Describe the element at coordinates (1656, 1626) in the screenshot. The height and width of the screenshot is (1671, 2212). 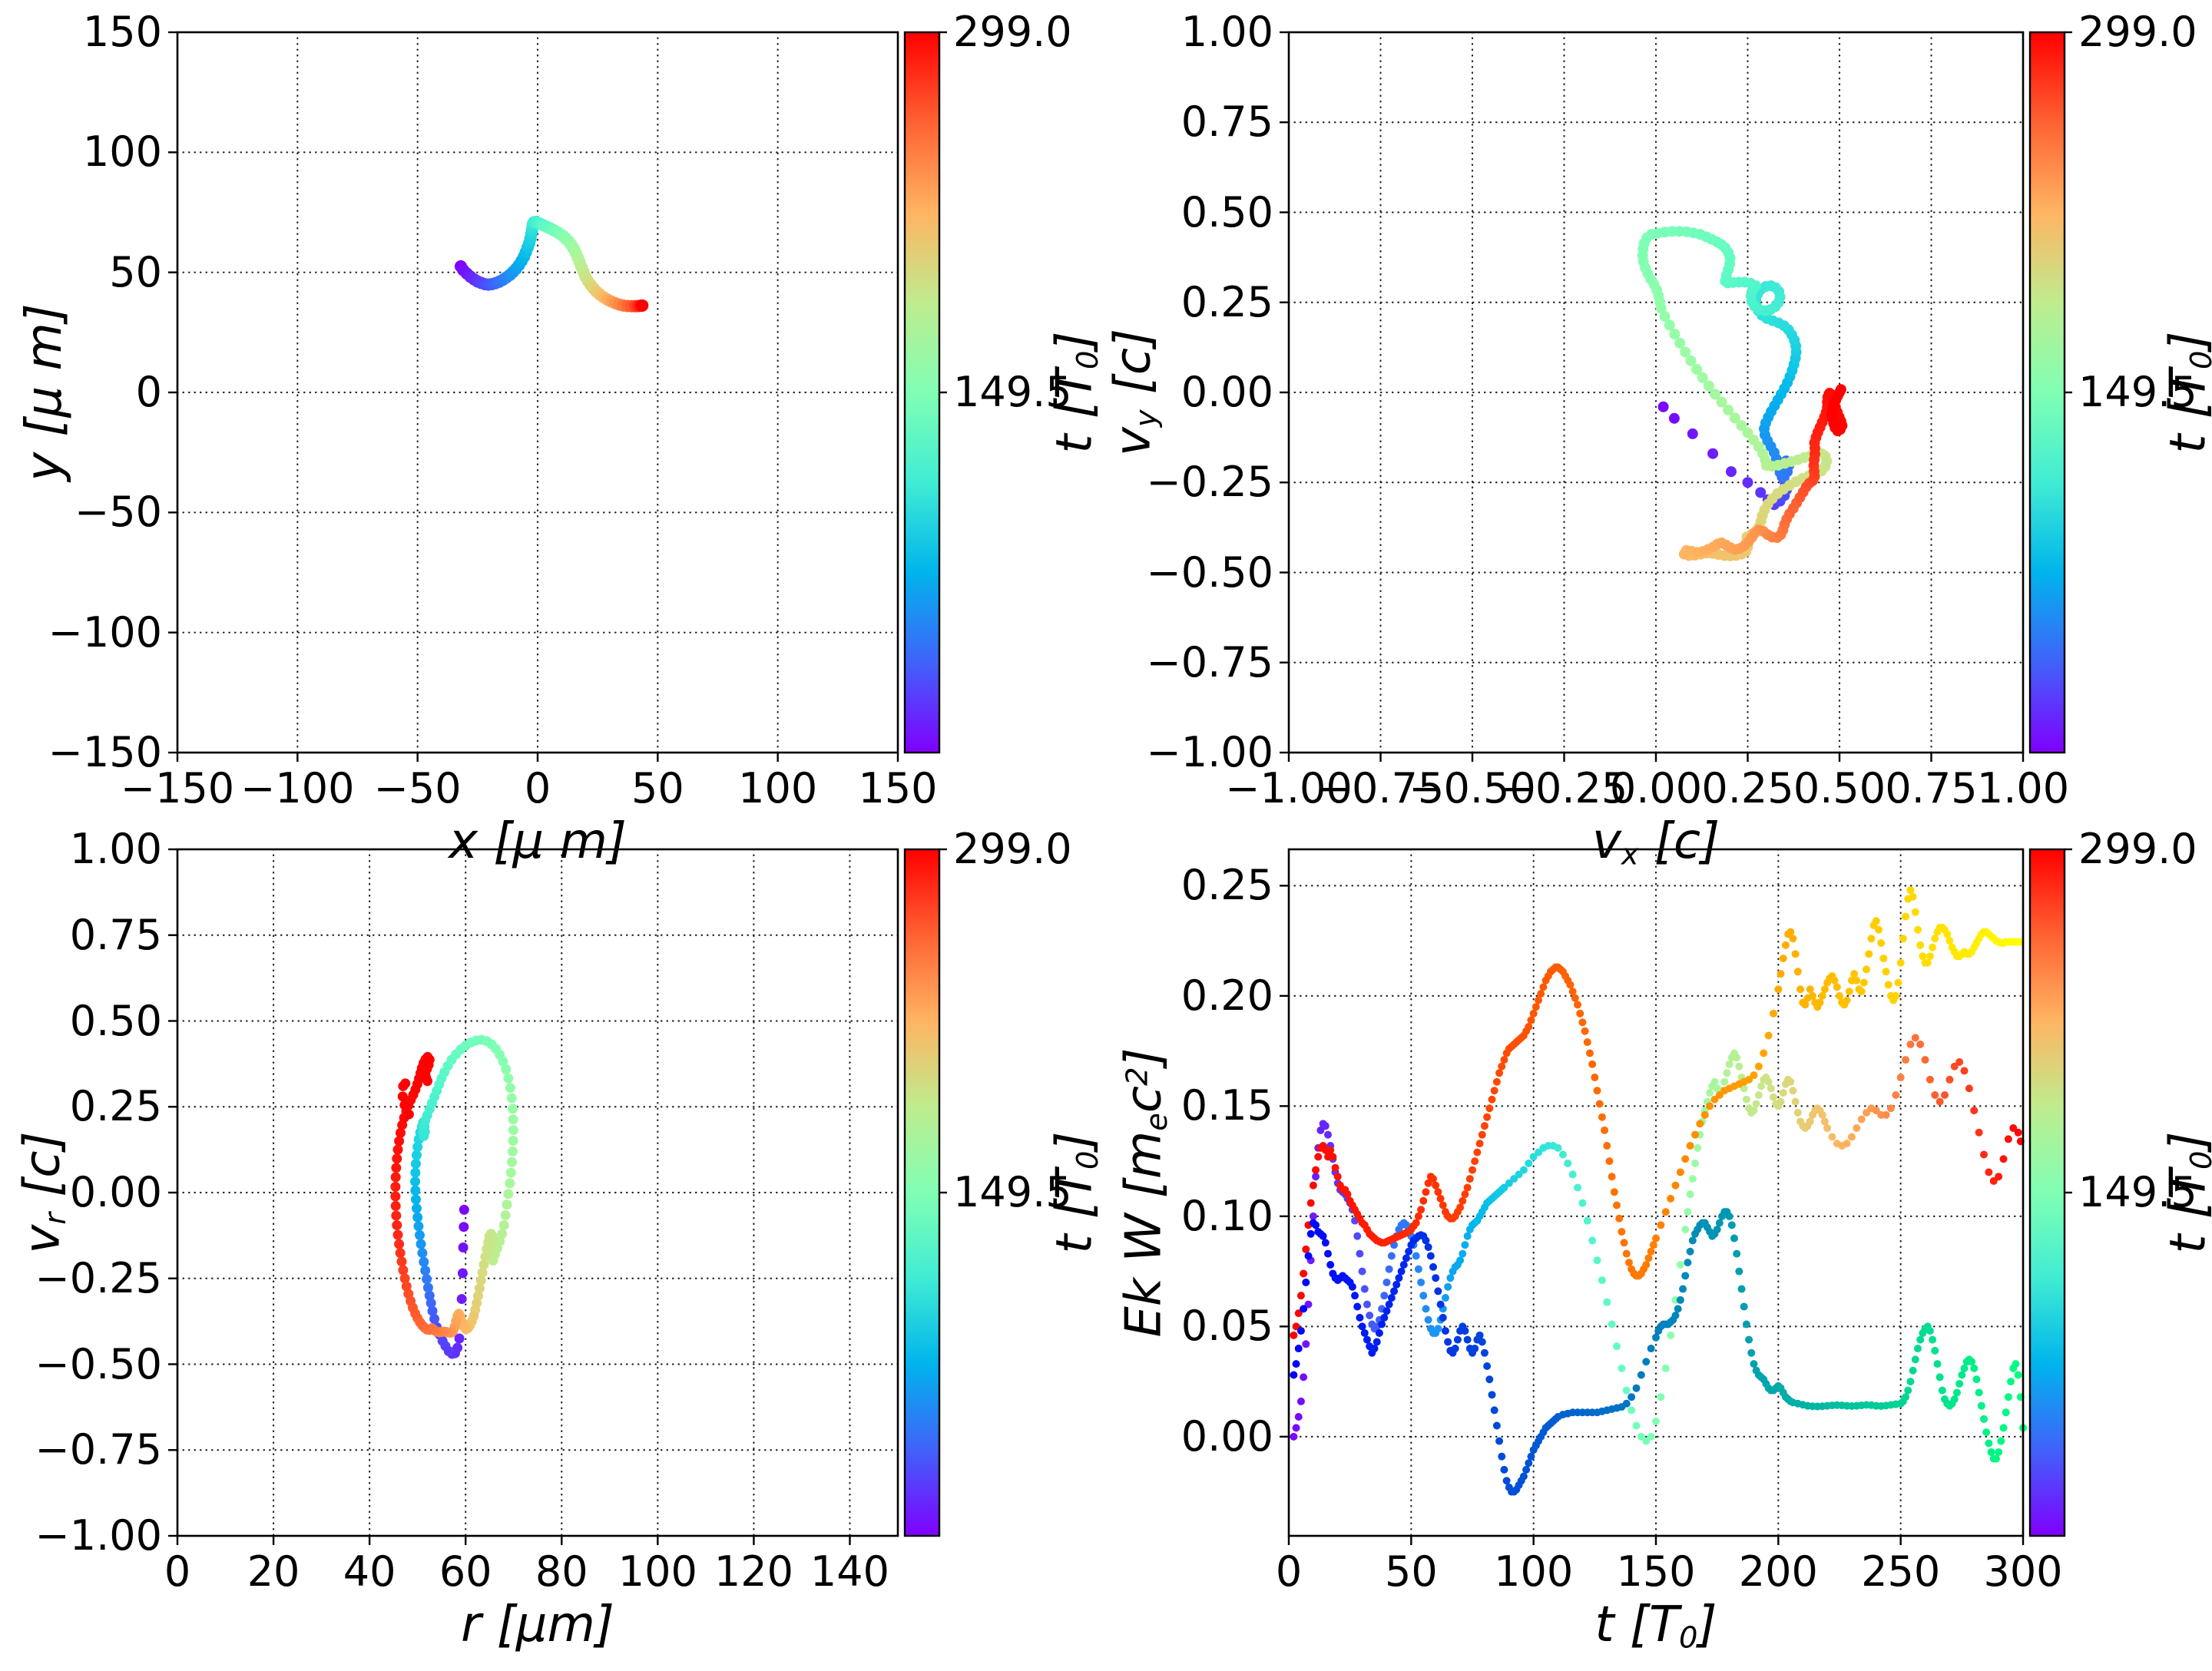
I see `xlabel-ekw: t [T0]` at that location.